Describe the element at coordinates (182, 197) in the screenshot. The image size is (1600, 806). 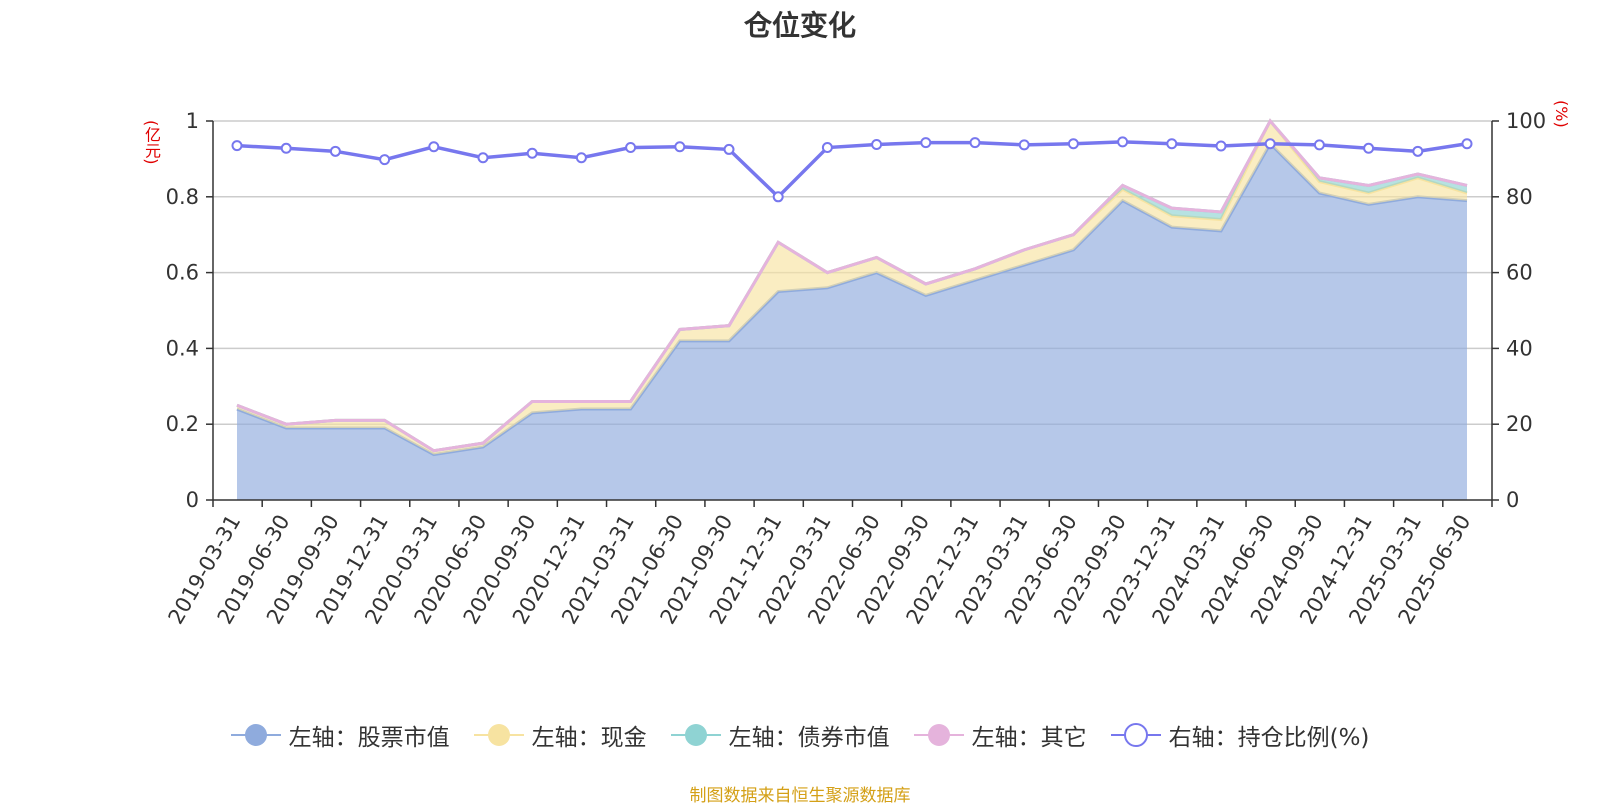
I see `left-axis-tick-label: 0.8` at that location.